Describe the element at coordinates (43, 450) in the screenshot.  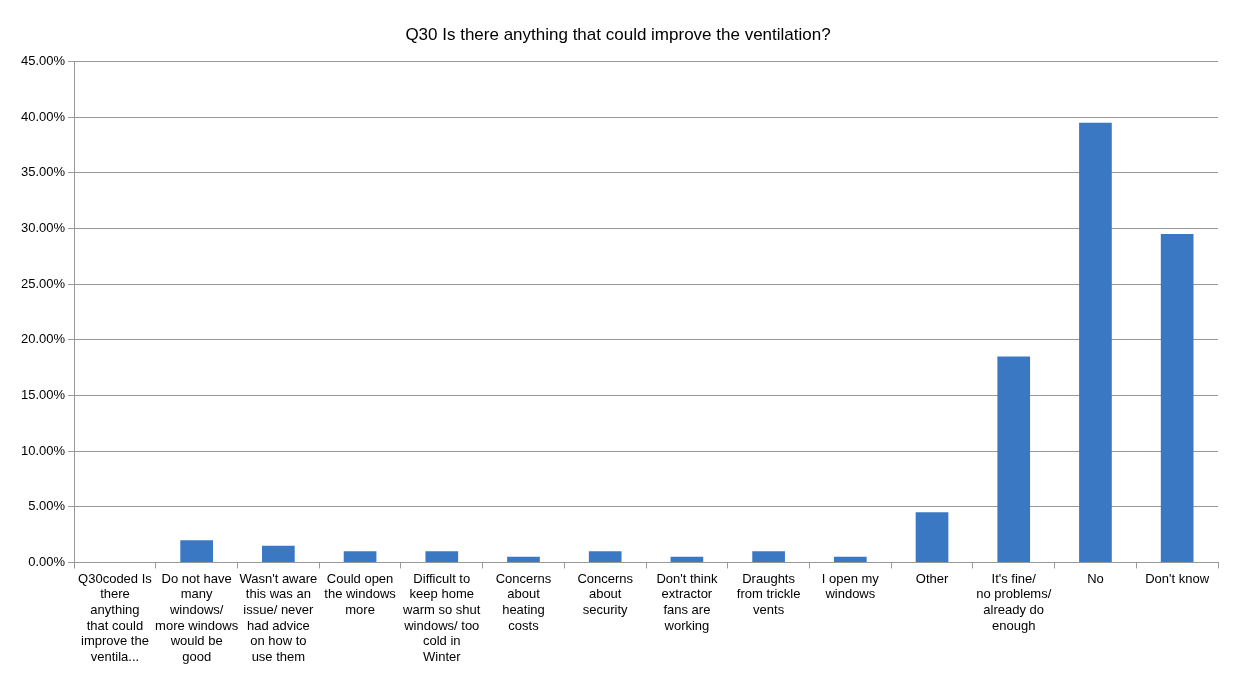
I see `y-tick-label: 10.00%` at that location.